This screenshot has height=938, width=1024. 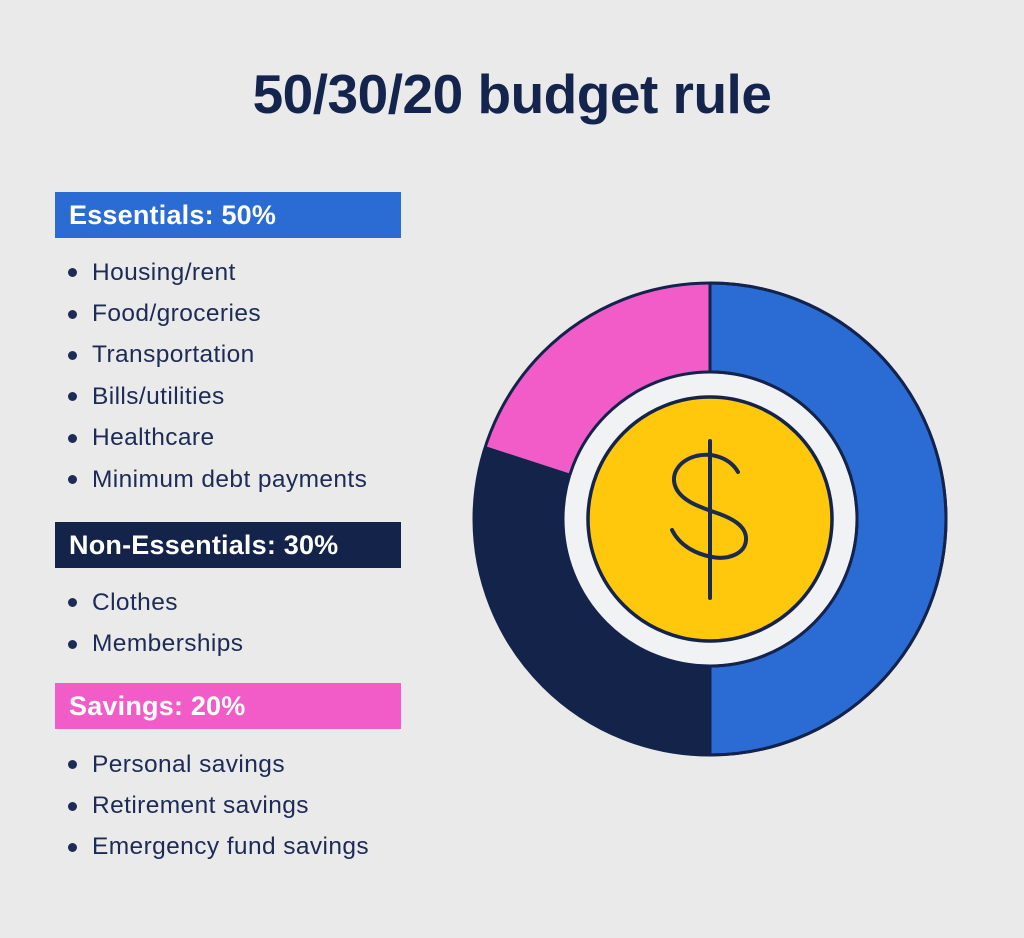 I want to click on list-item-label: Memberships, so click(x=168, y=644).